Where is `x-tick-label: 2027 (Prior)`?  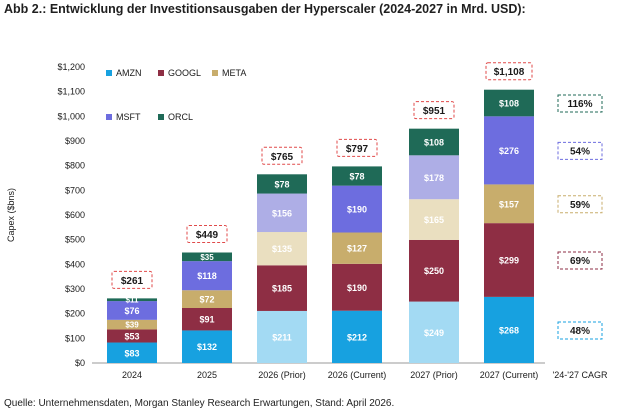 x-tick-label: 2027 (Prior) is located at coordinates (434, 375).